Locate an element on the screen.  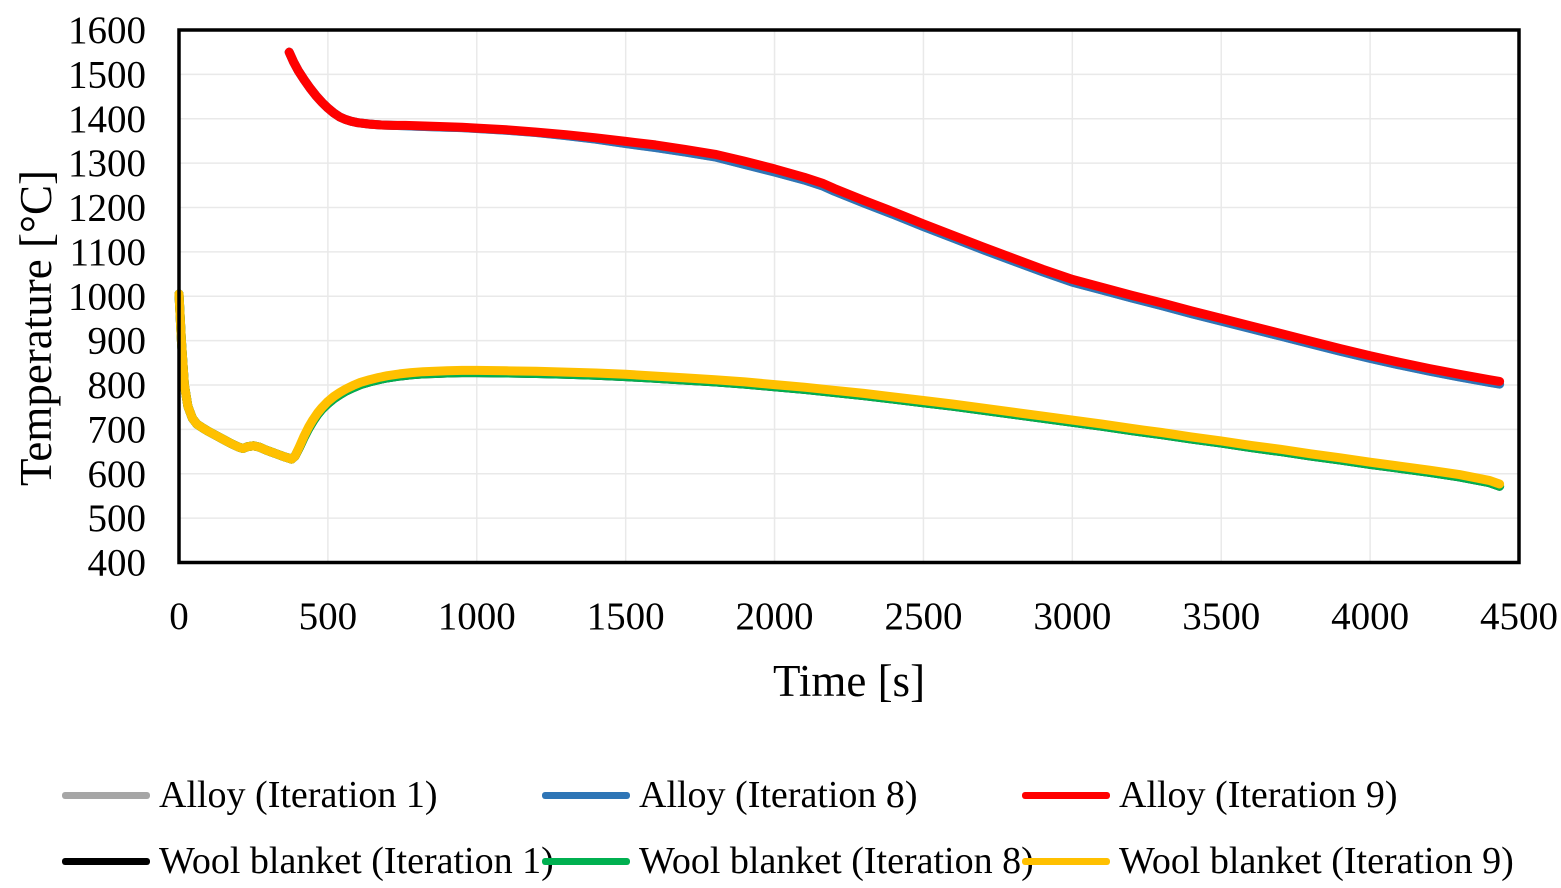
x-tick-label: 0 is located at coordinates (179, 616).